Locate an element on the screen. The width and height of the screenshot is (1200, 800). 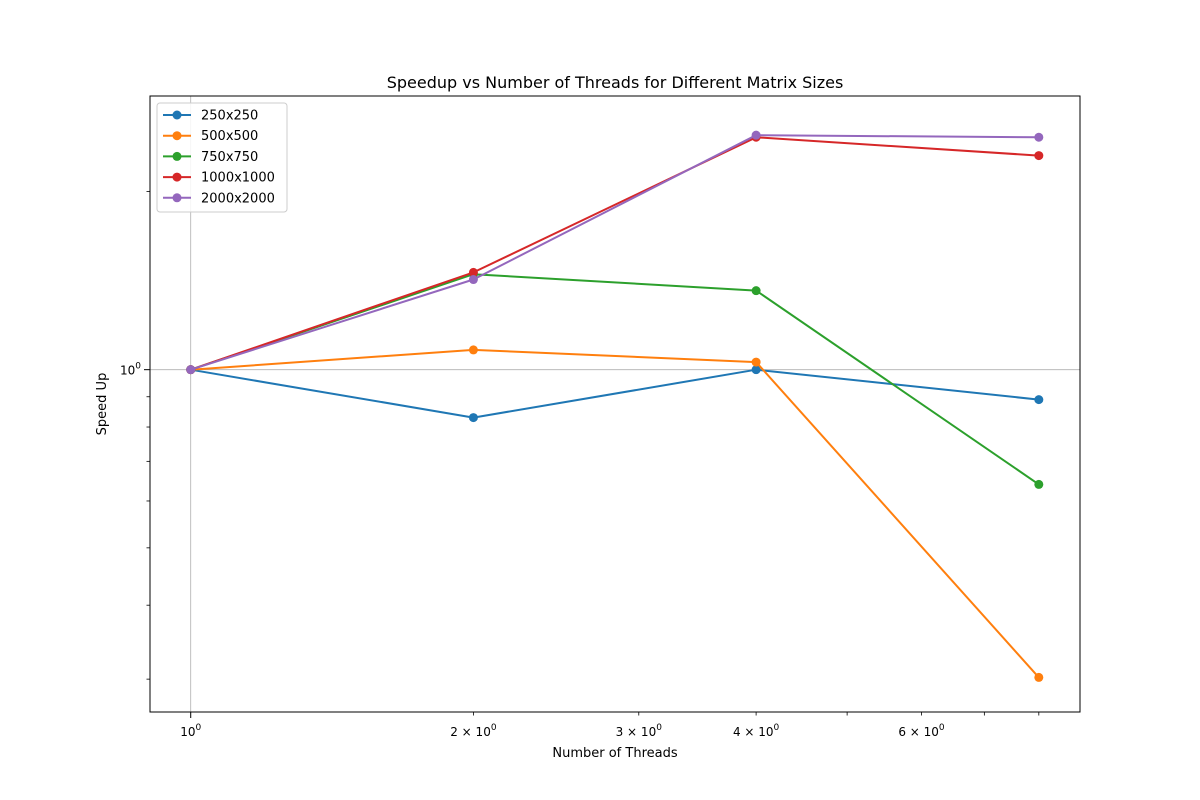
legend-label-500x500: 500x500 is located at coordinates (229, 136).